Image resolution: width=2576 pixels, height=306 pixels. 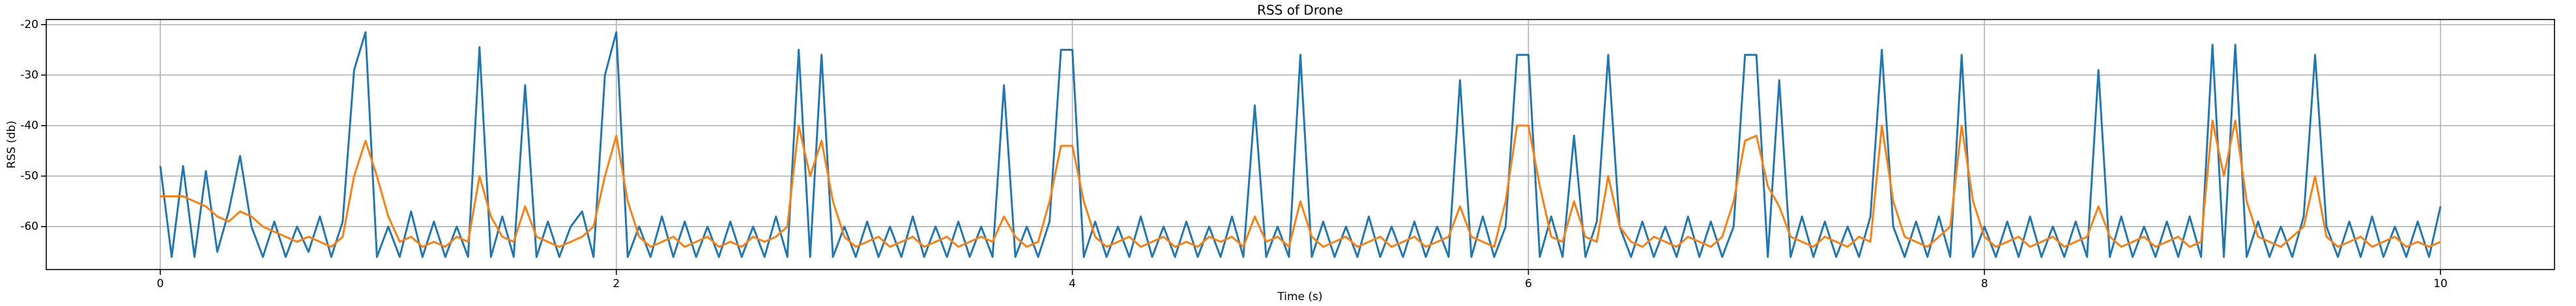 I want to click on x-tick-label: 2, so click(x=616, y=284).